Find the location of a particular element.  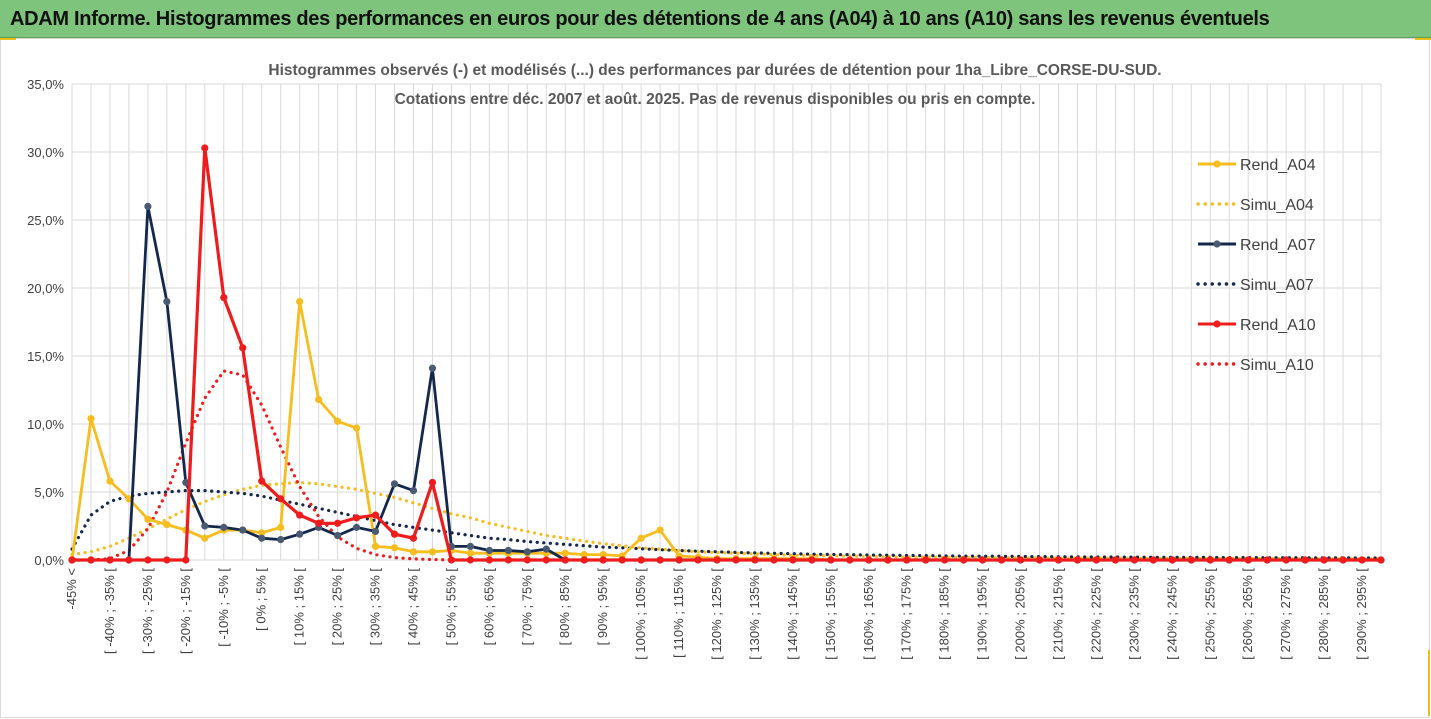

y-tick-label: 0,0% is located at coordinates (49, 560).